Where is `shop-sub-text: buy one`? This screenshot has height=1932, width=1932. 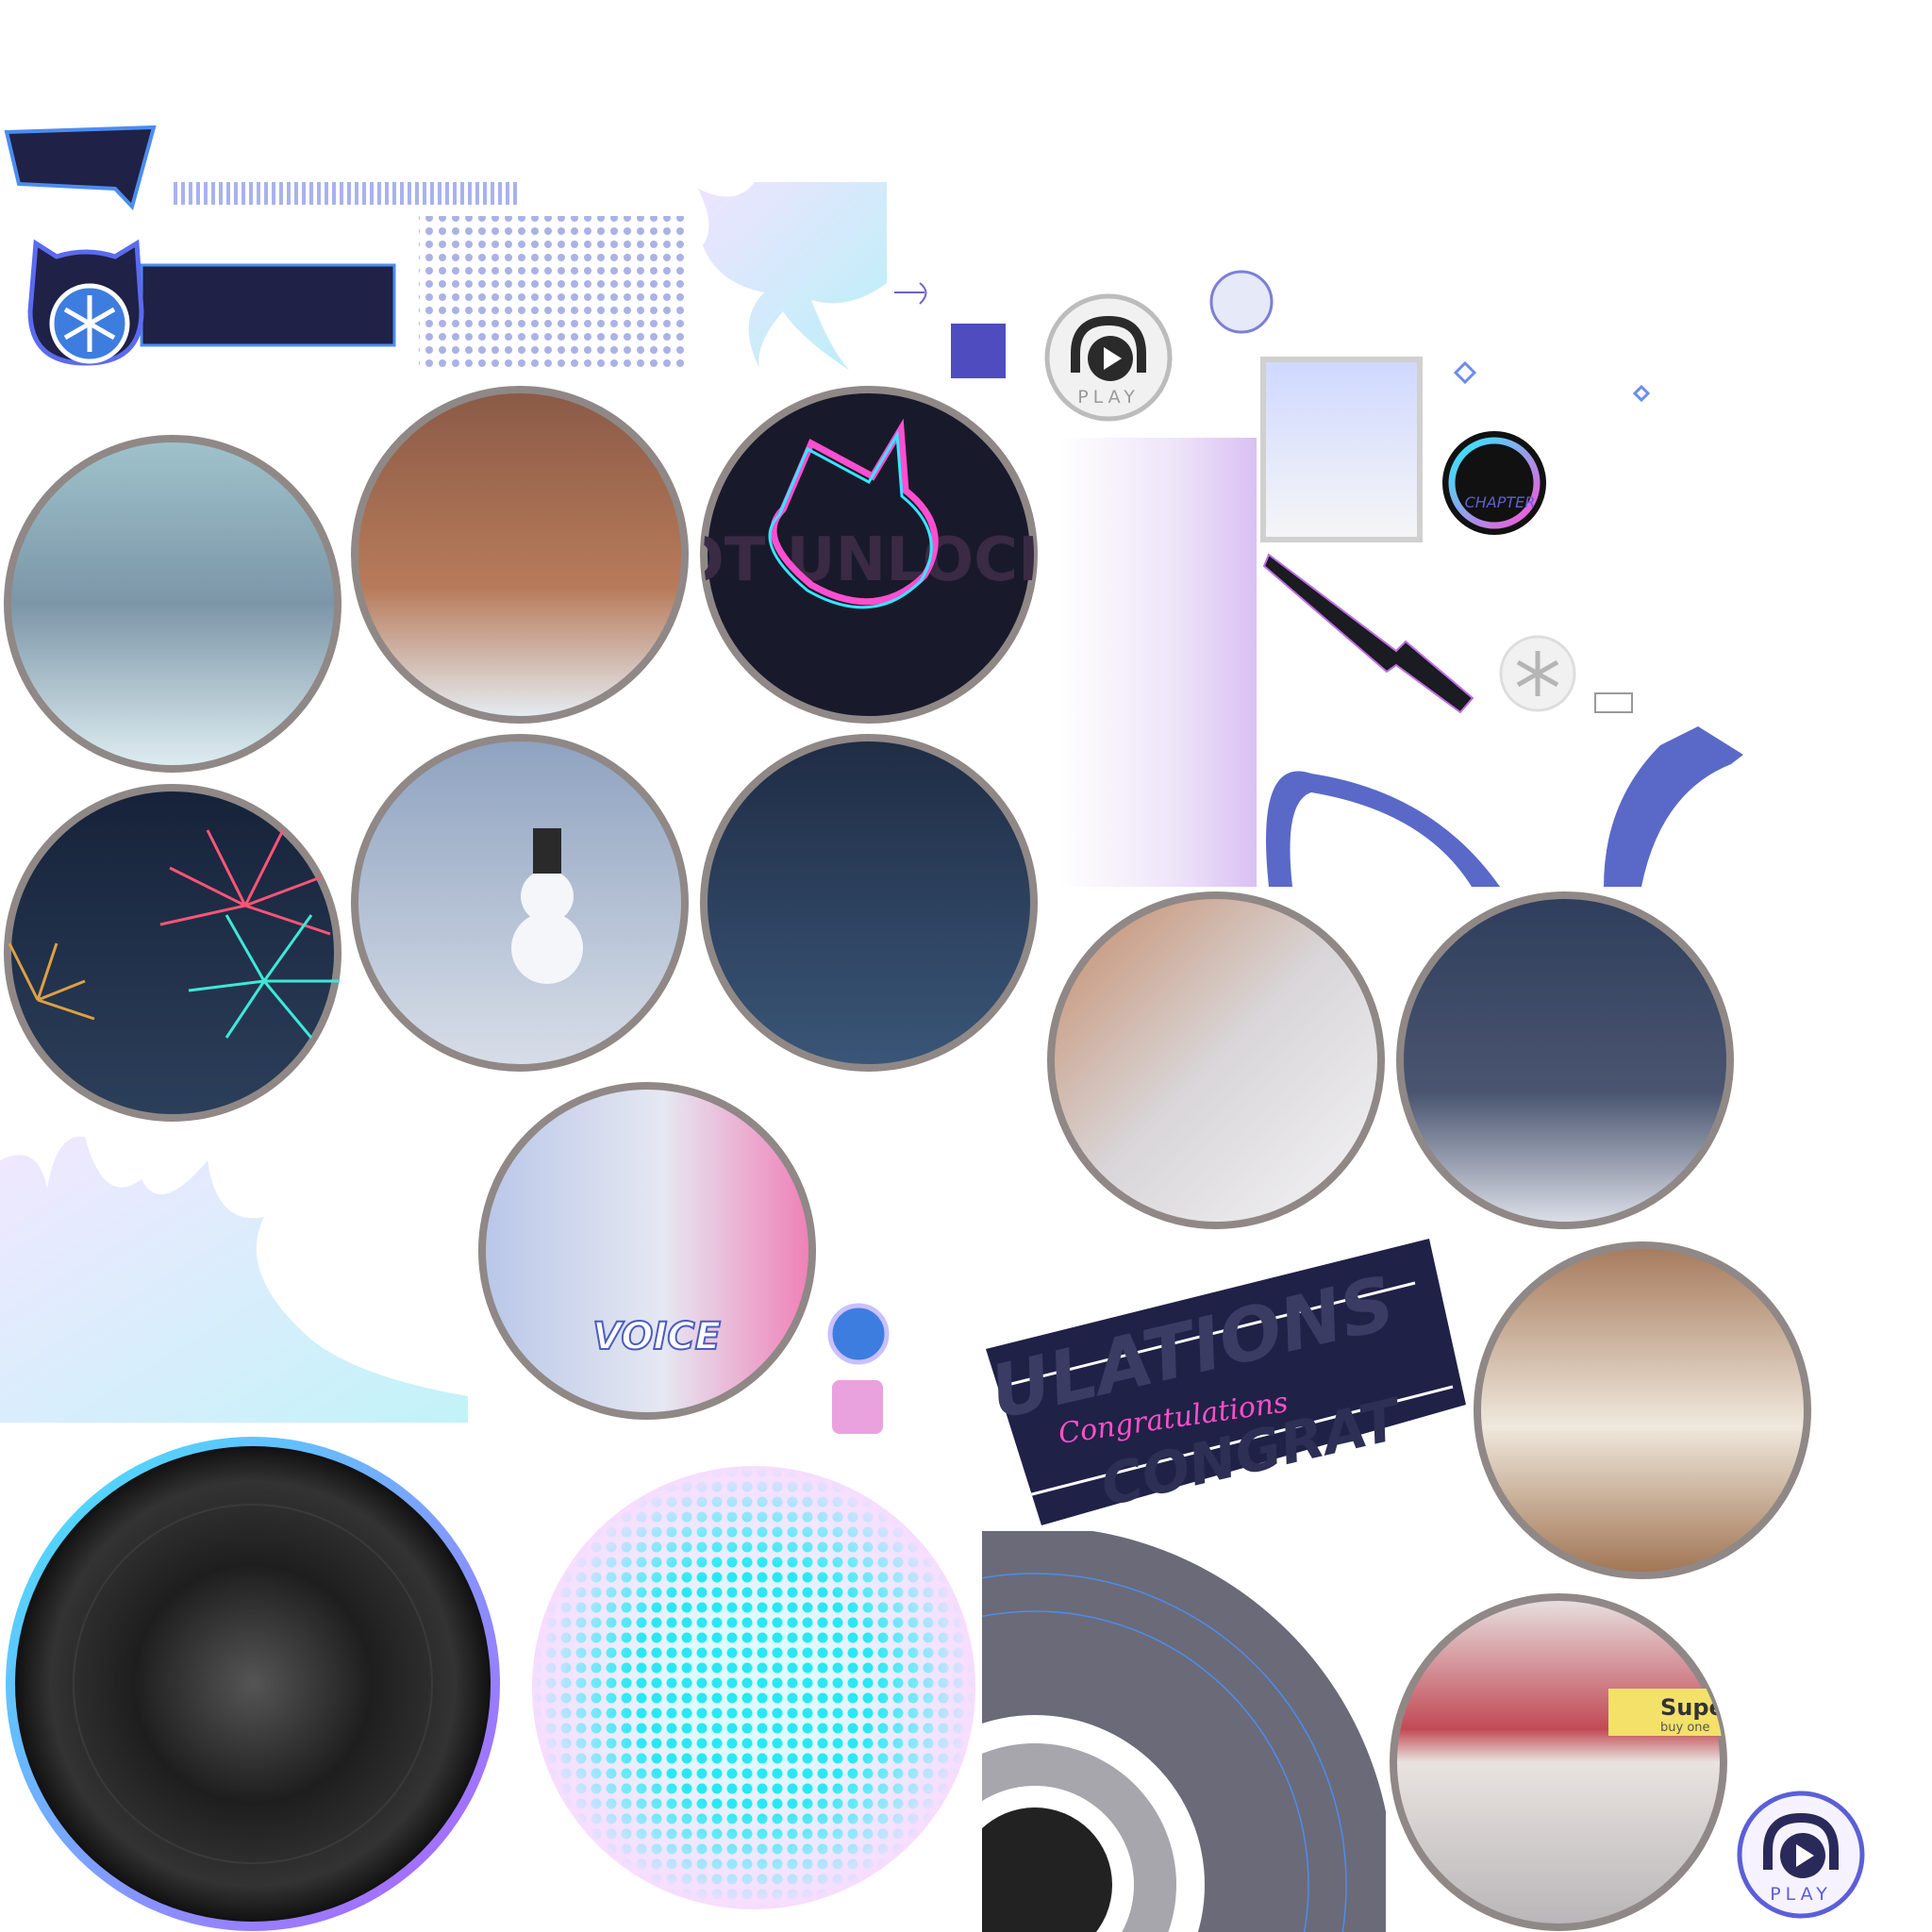
shop-sub-text: buy one is located at coordinates (1685, 1728).